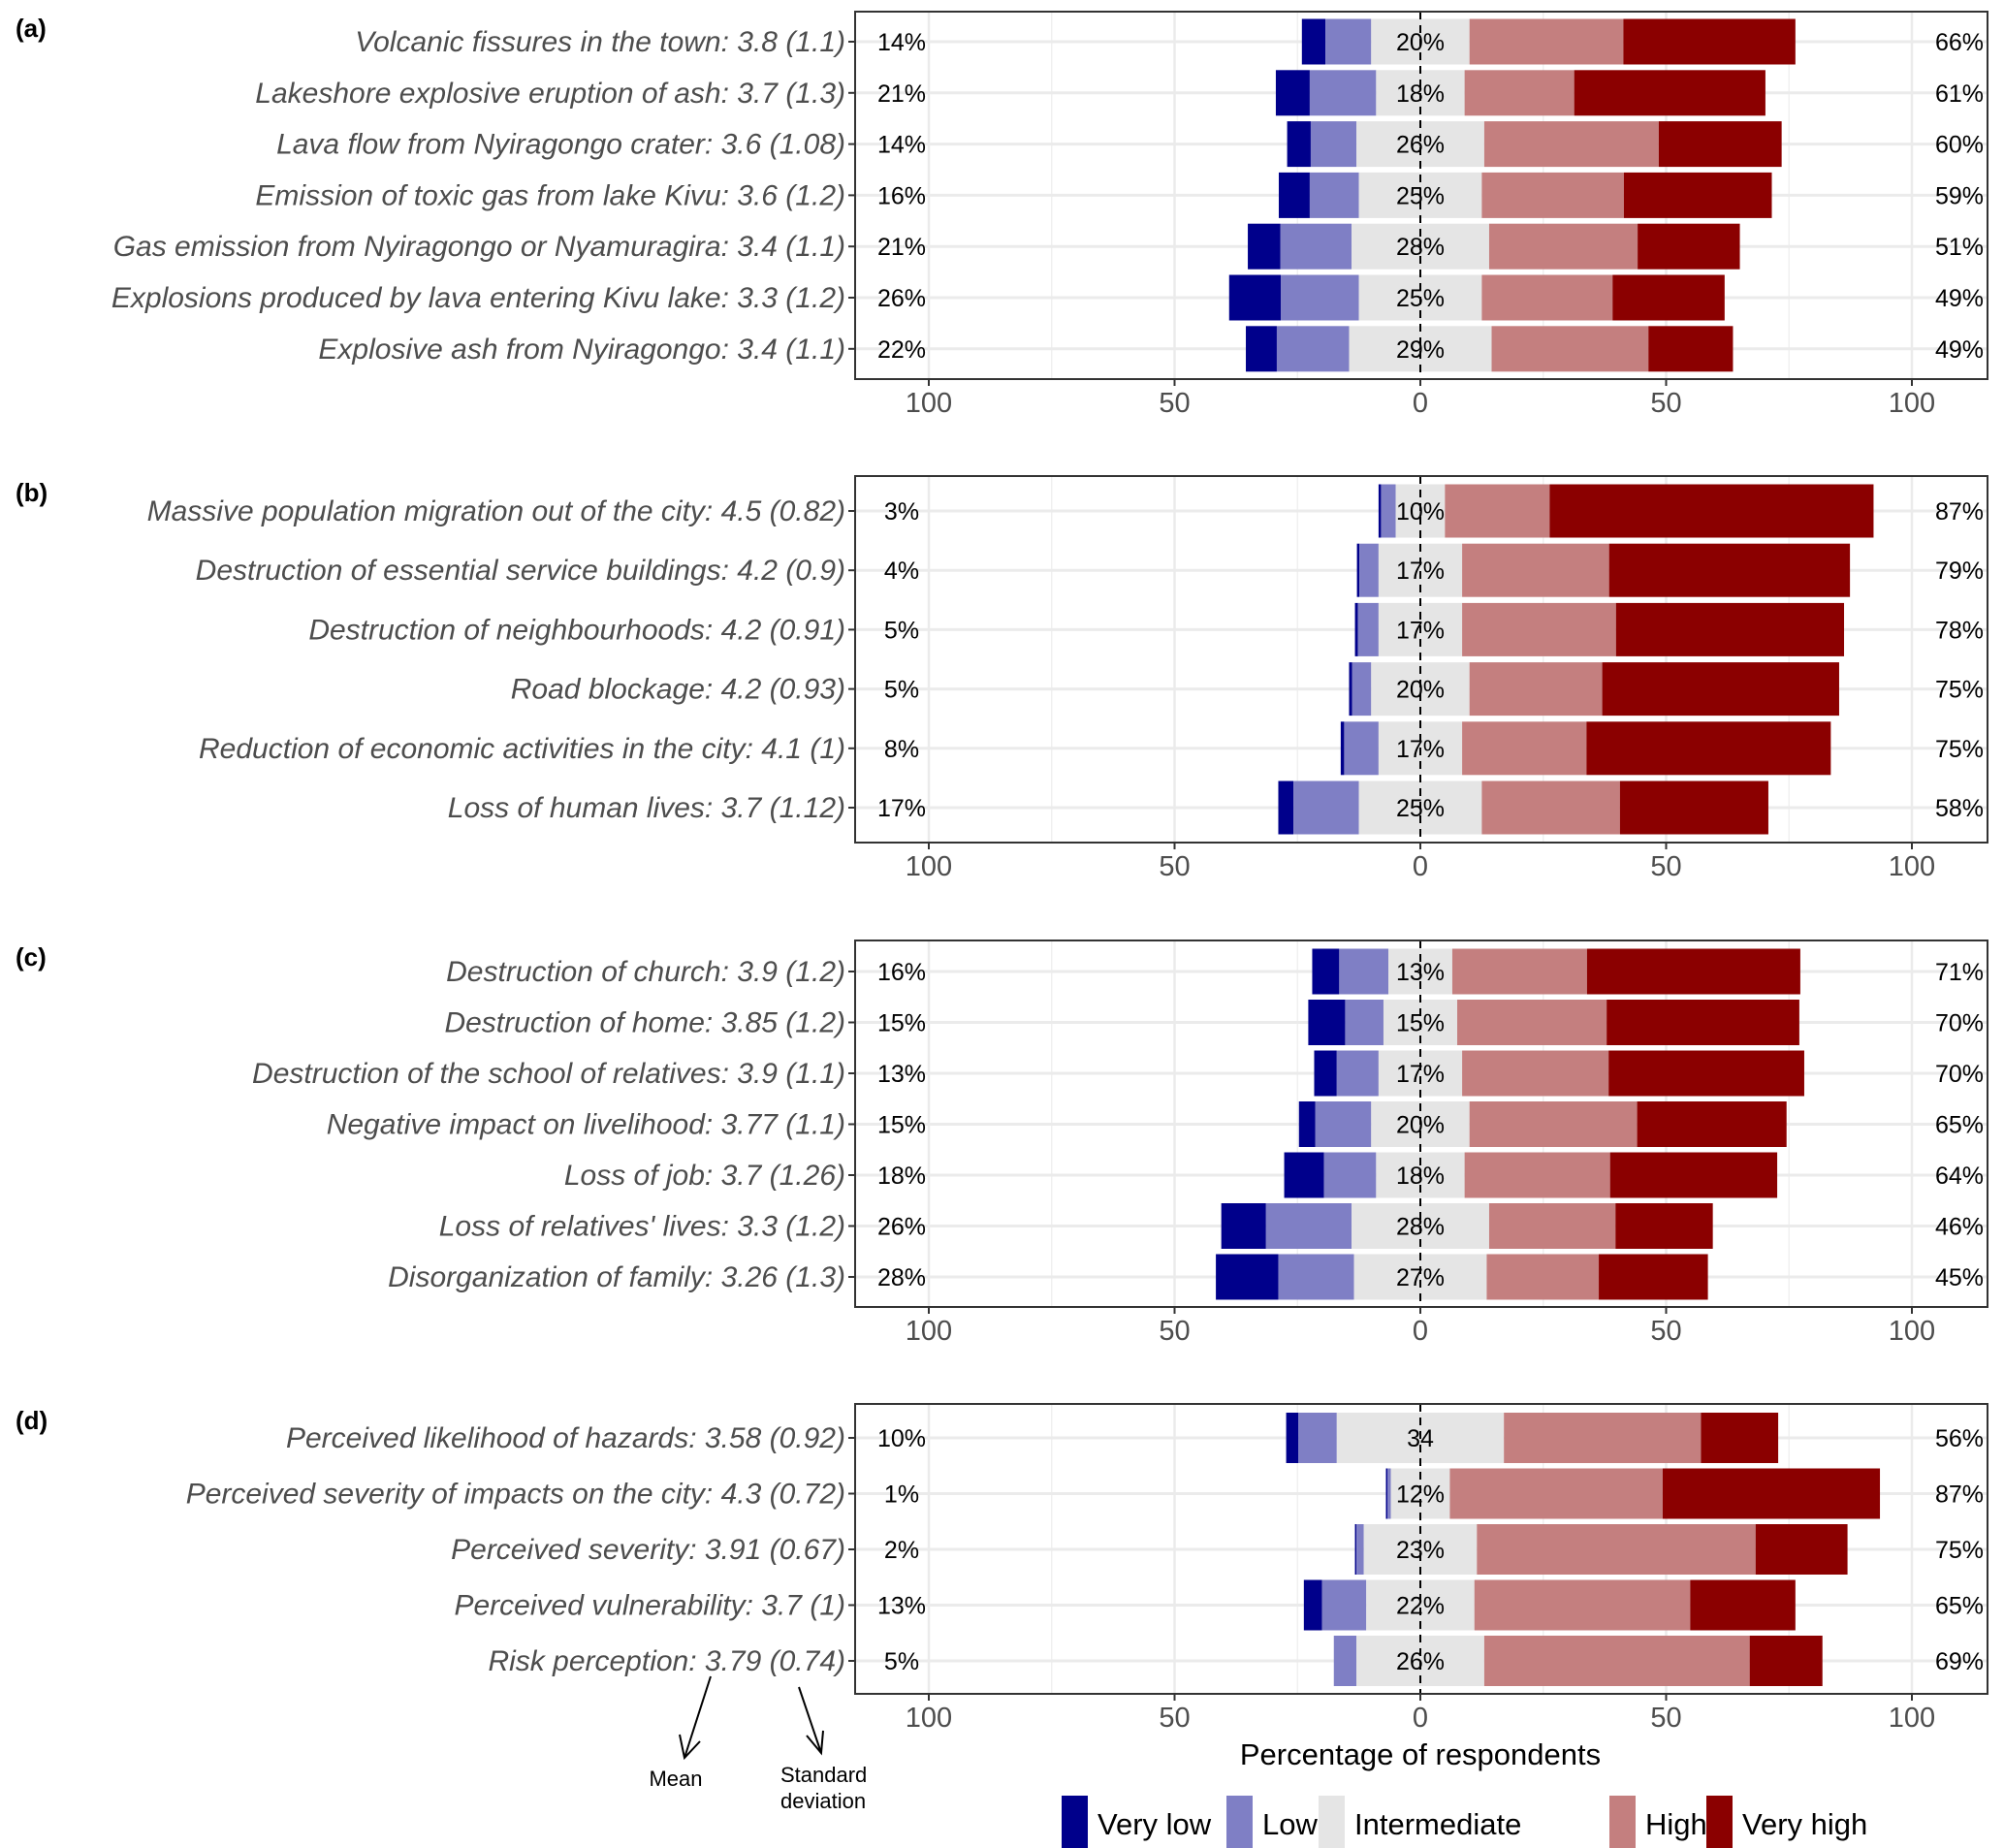  Describe the element at coordinates (1236, 1661) in the screenshot. I see `bar-row: 5% 26% 69%Risk perception: 3.79 (0.74)` at that location.